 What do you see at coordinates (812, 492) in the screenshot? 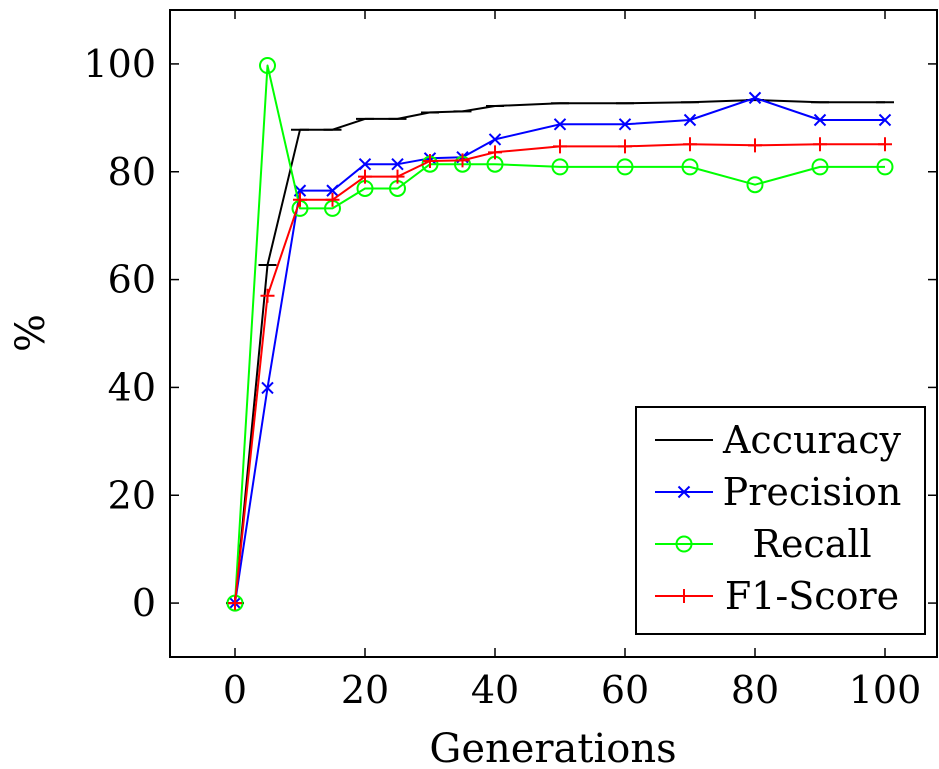
I see `legend-label: Precision` at bounding box center [812, 492].